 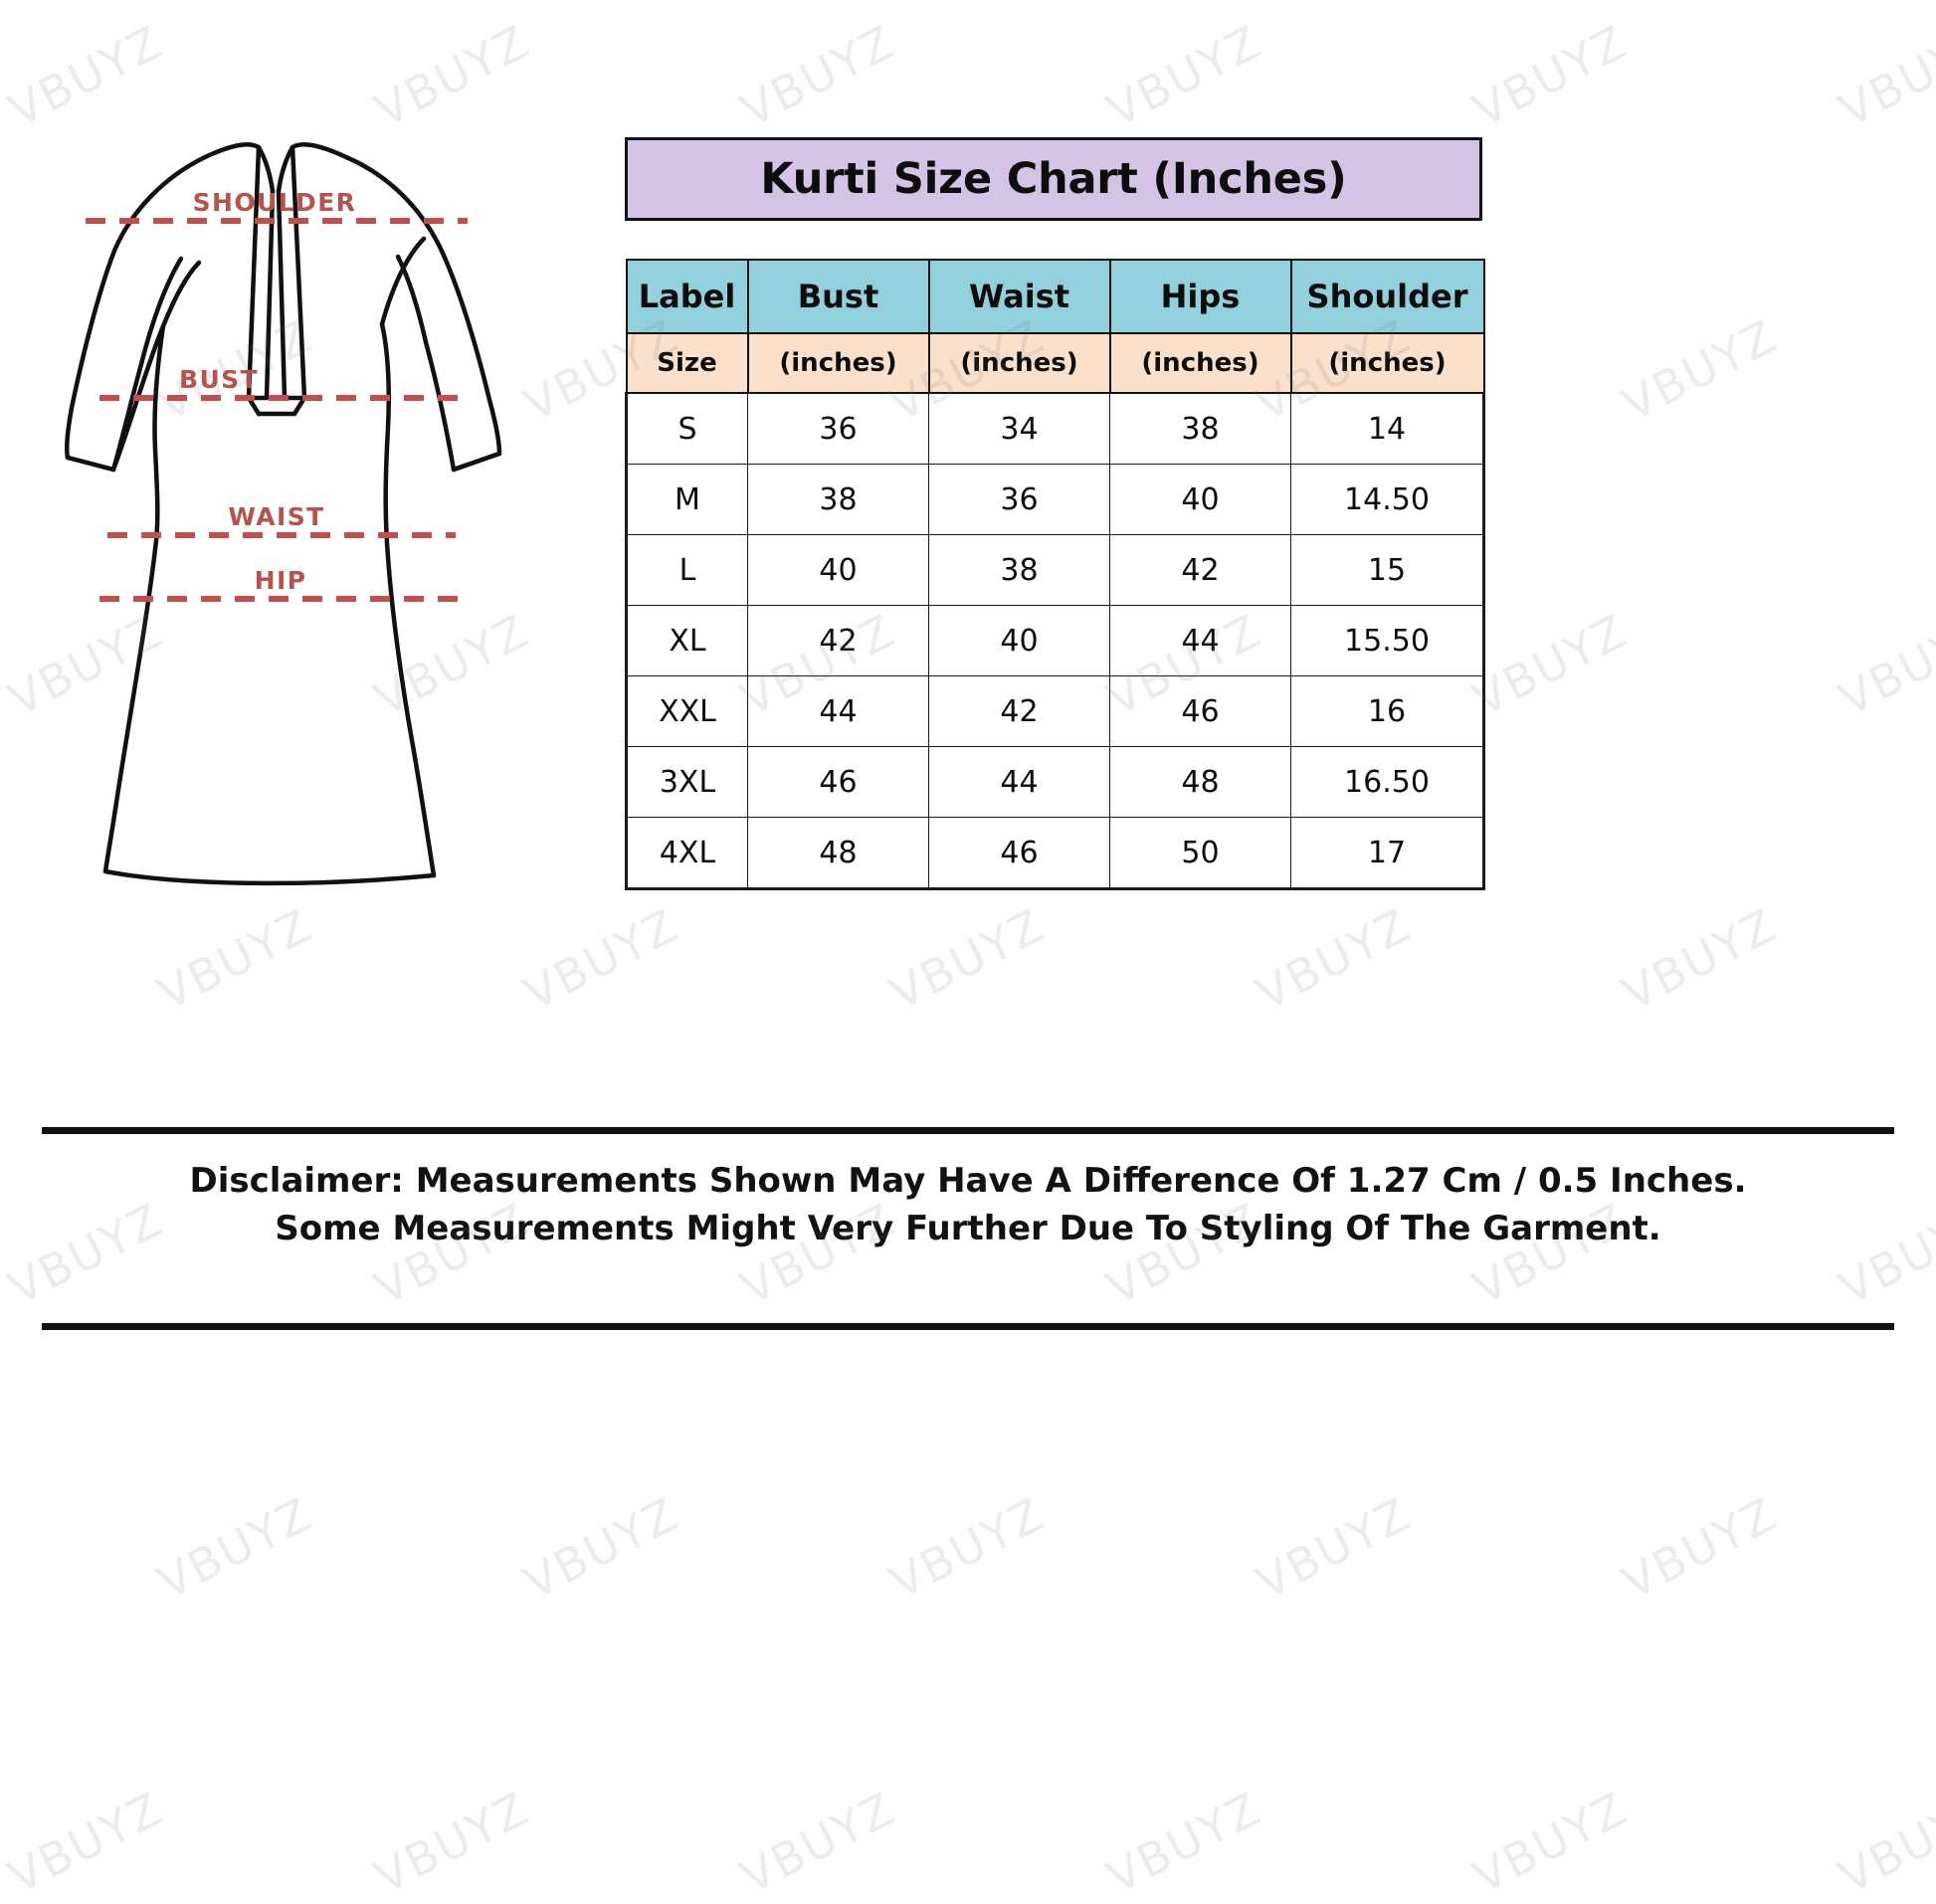 What do you see at coordinates (1388, 500) in the screenshot?
I see `cell-shoulder: 14.50` at bounding box center [1388, 500].